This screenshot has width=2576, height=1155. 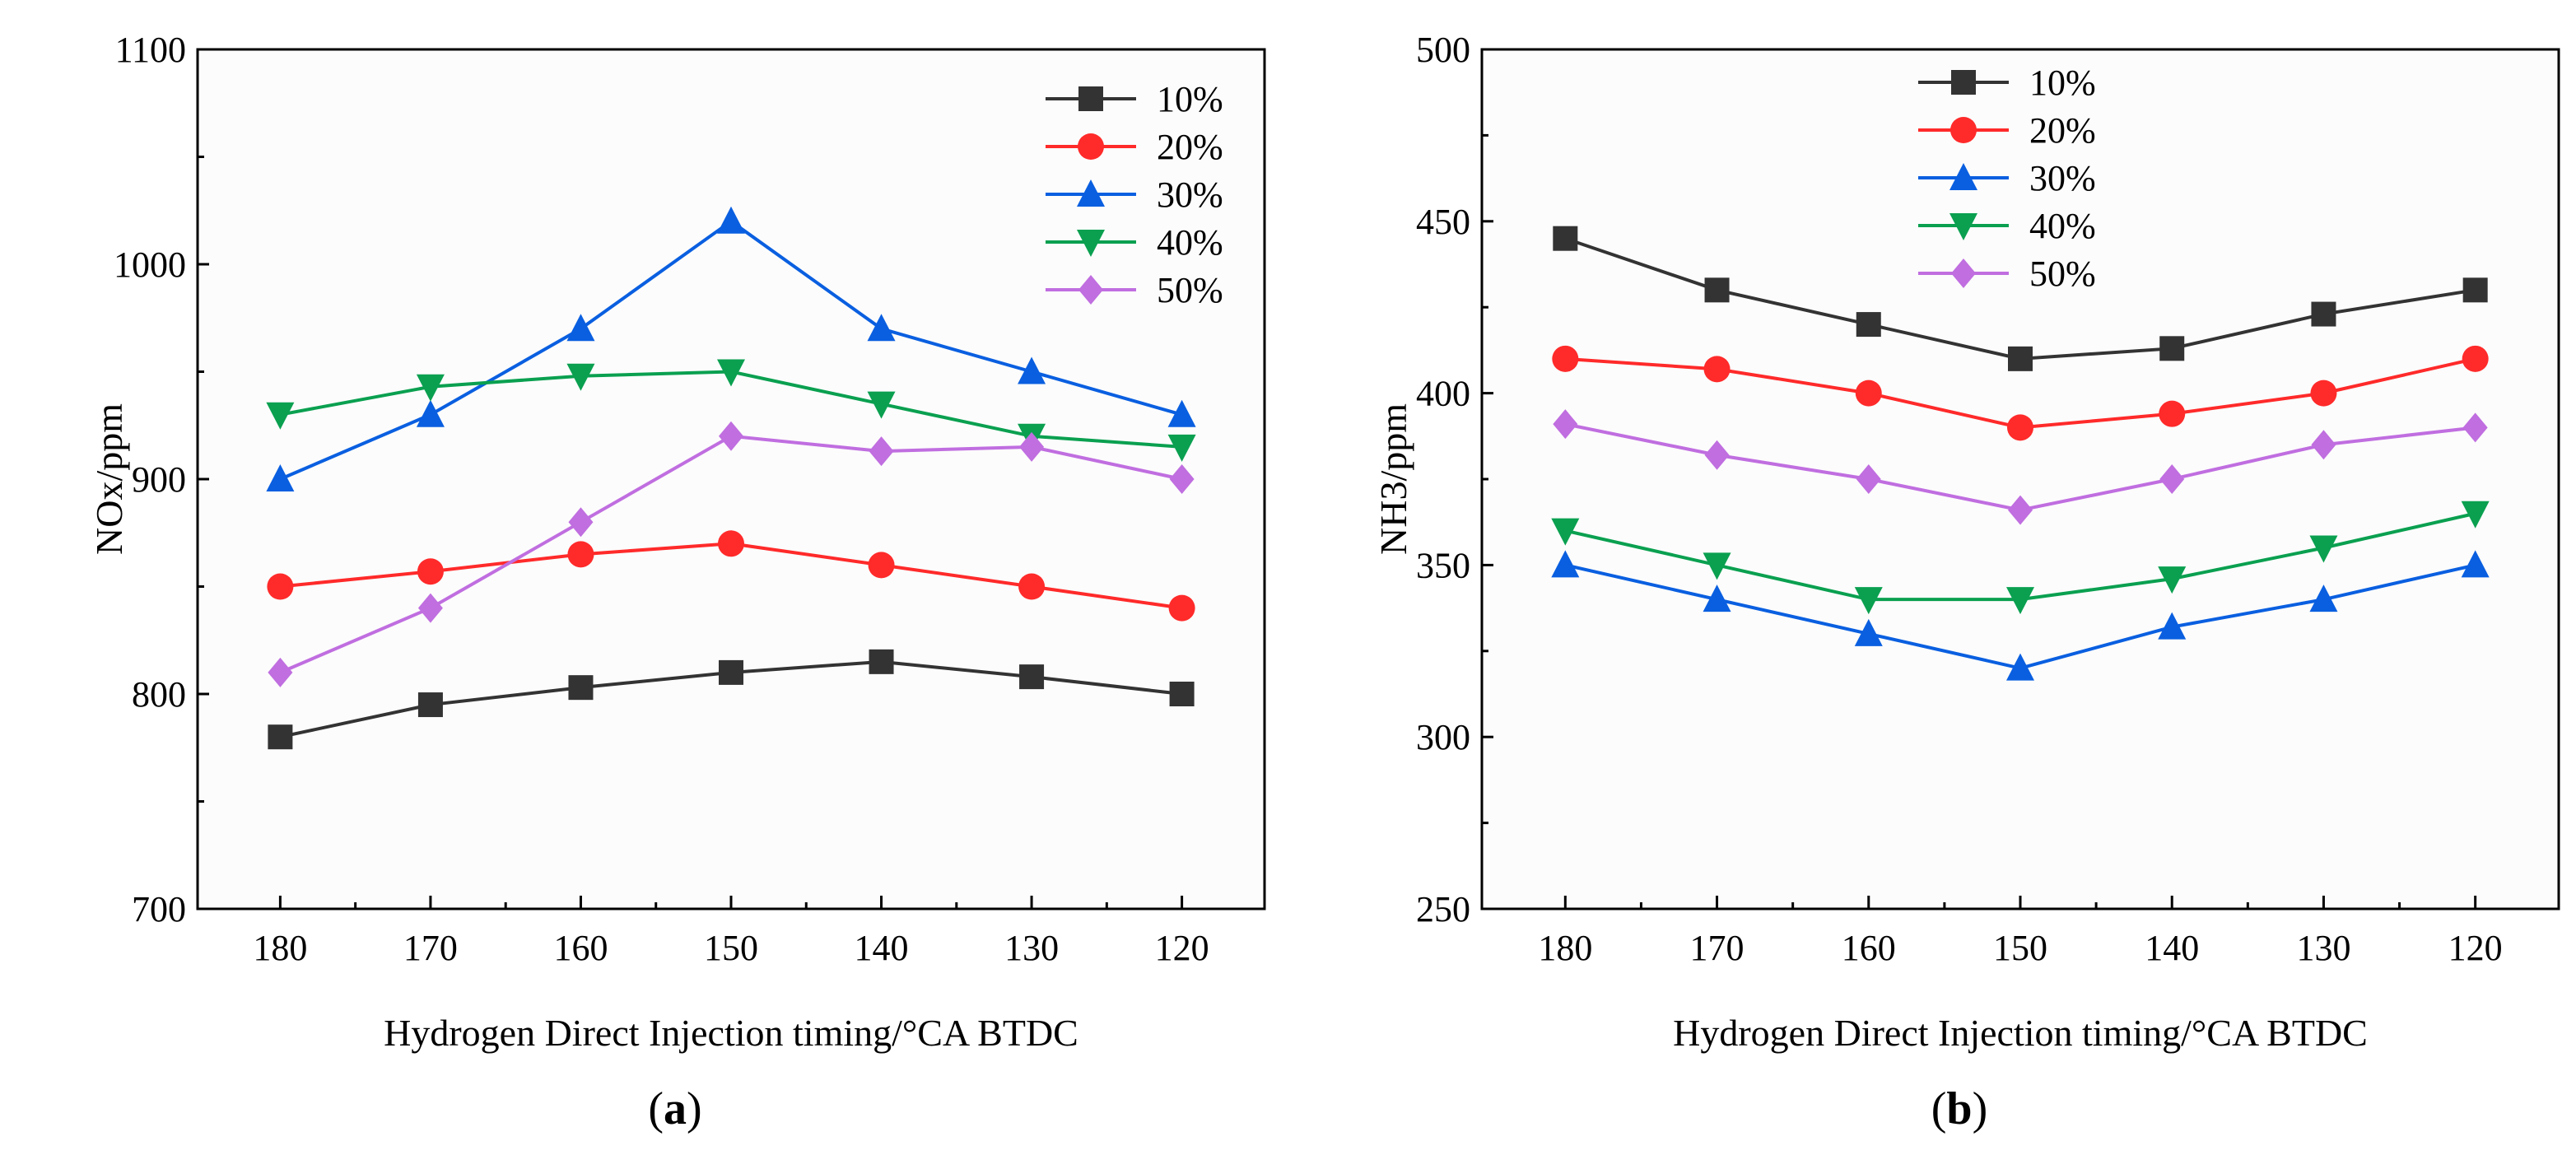 I want to click on y-tick-label: 450, so click(x=1443, y=222).